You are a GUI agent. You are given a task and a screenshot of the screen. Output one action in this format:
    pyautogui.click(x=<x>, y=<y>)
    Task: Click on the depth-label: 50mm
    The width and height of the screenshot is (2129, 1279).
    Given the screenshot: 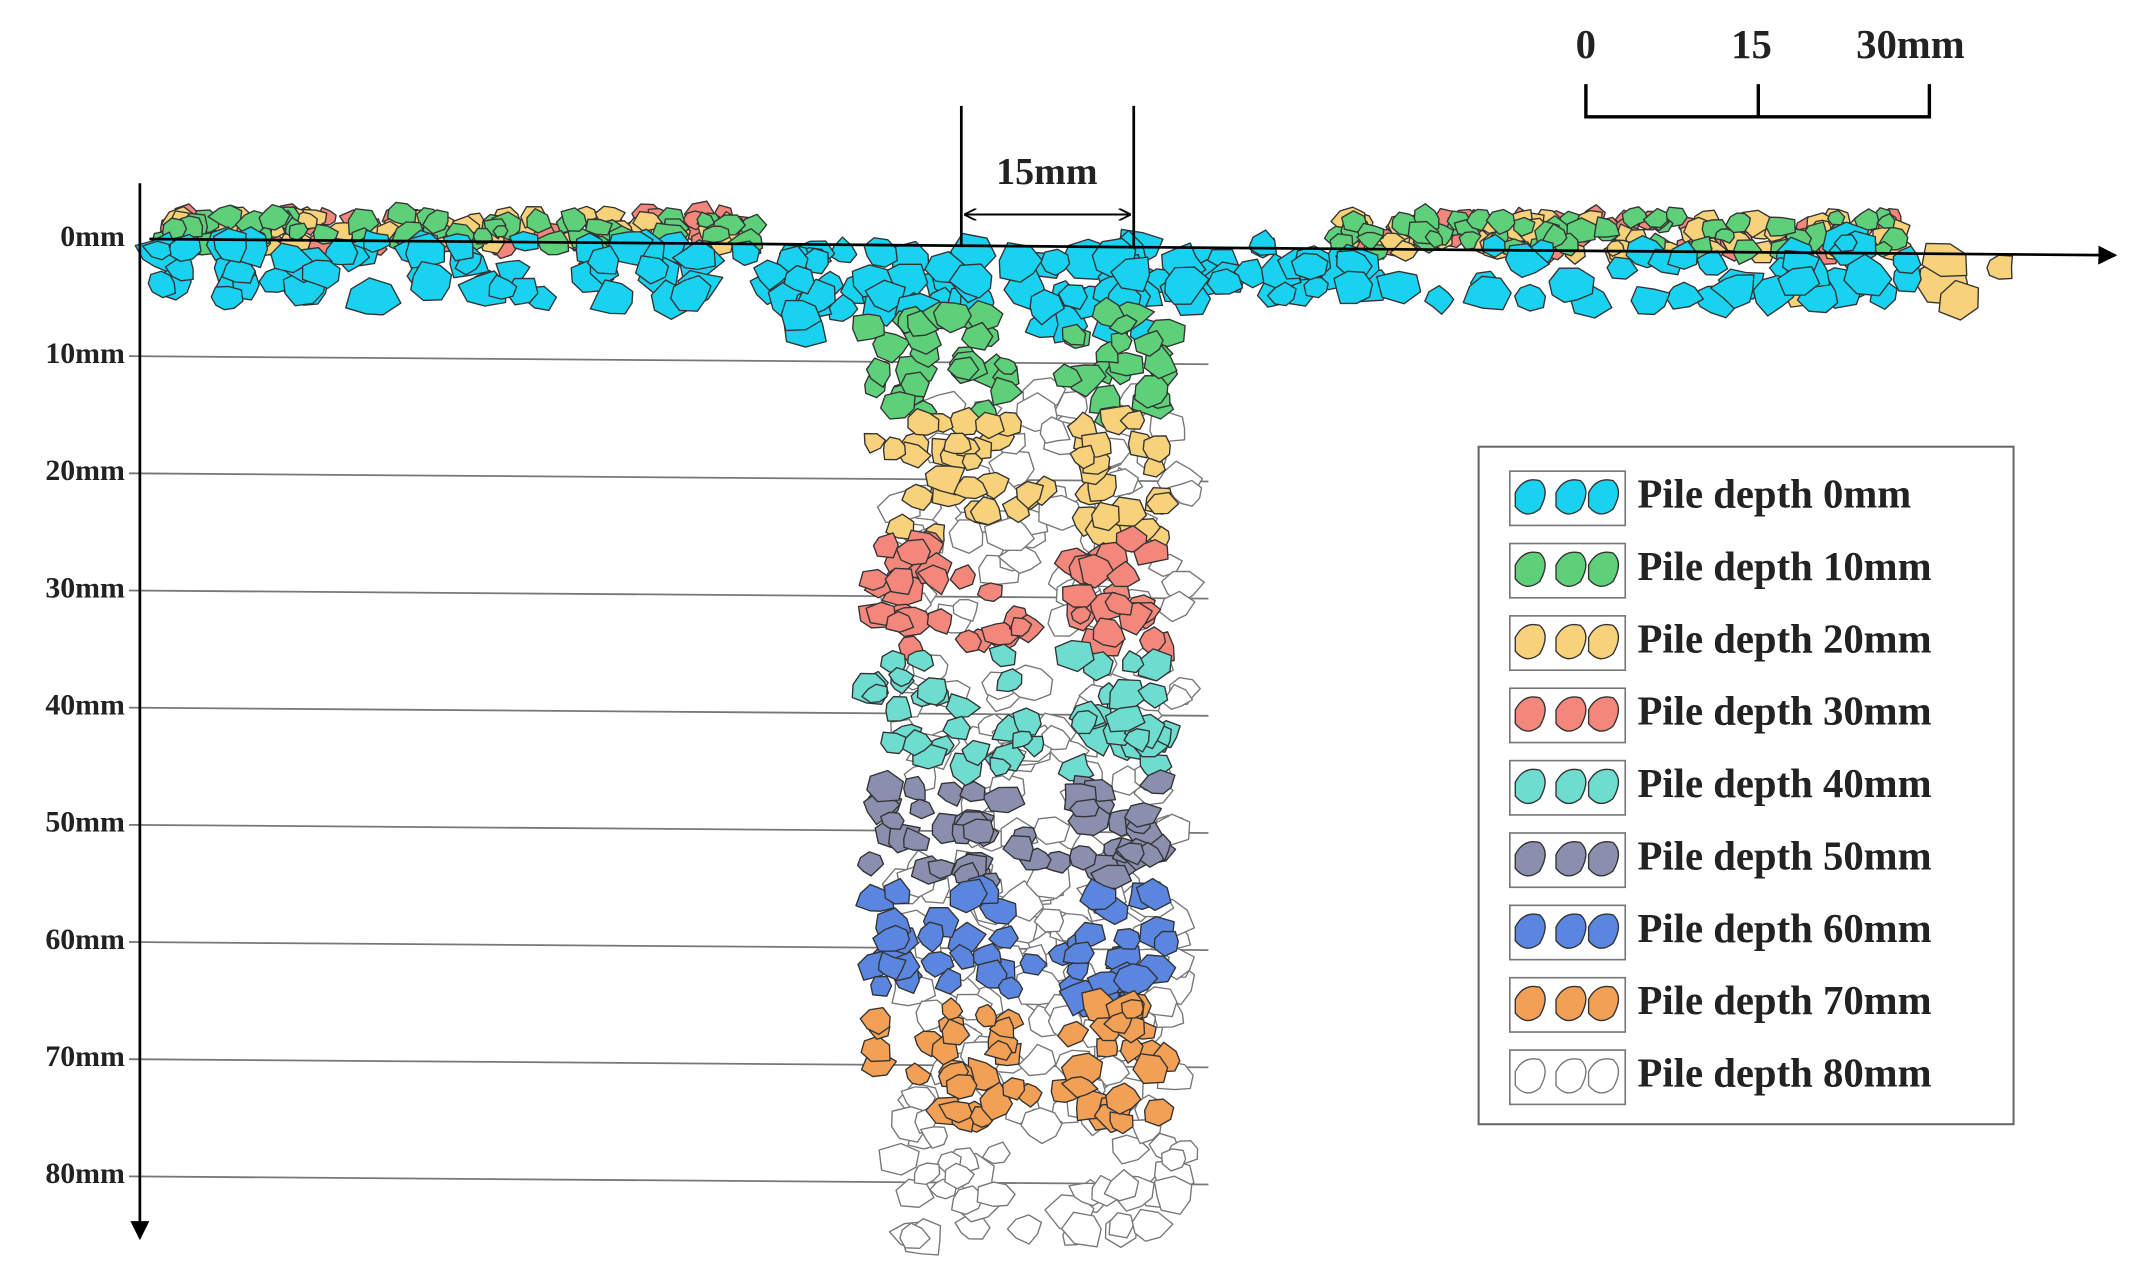 What is the action you would take?
    pyautogui.click(x=85, y=822)
    